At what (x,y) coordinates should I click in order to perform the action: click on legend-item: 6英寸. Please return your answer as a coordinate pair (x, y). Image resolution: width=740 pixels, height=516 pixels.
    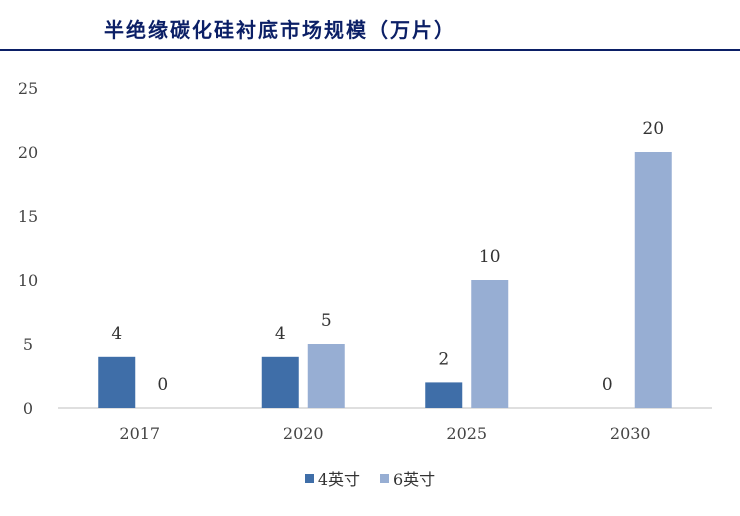
    Looking at the image, I should click on (407, 478).